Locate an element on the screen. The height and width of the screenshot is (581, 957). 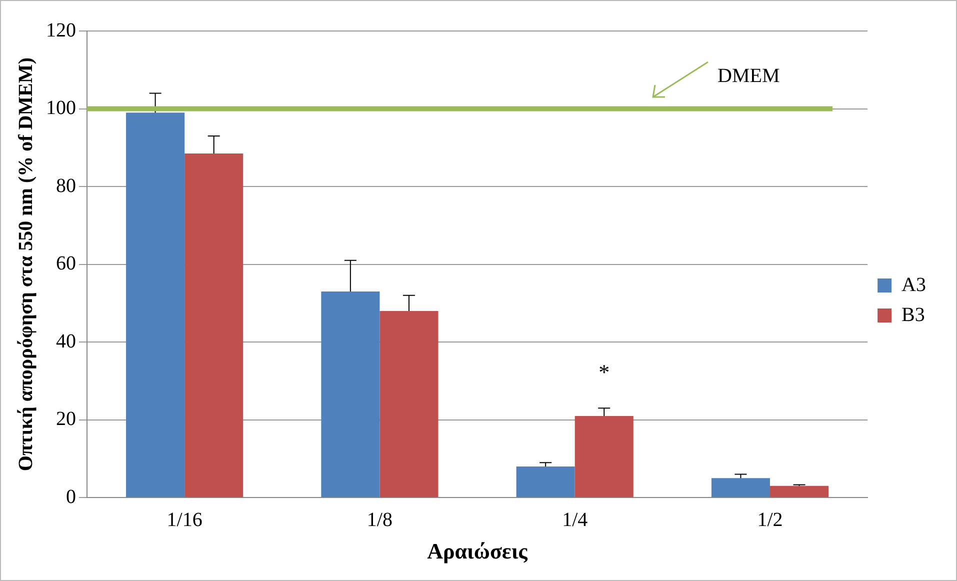
y-tick-label: 0 is located at coordinates (71, 497).